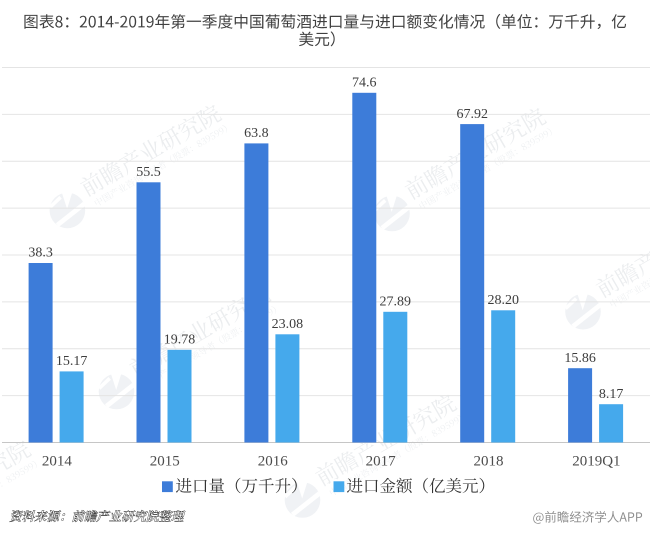  I want to click on svg-text: 8.17, so click(611, 394).